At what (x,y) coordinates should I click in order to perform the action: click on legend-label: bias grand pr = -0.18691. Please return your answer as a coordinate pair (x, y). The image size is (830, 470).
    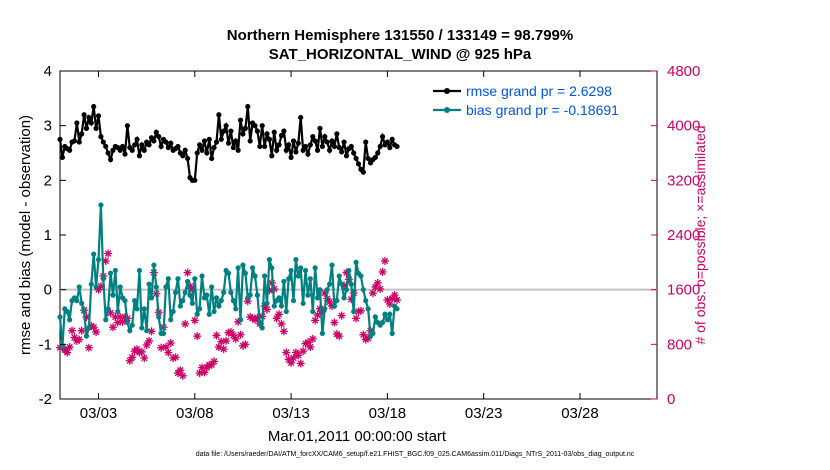
    Looking at the image, I should click on (542, 110).